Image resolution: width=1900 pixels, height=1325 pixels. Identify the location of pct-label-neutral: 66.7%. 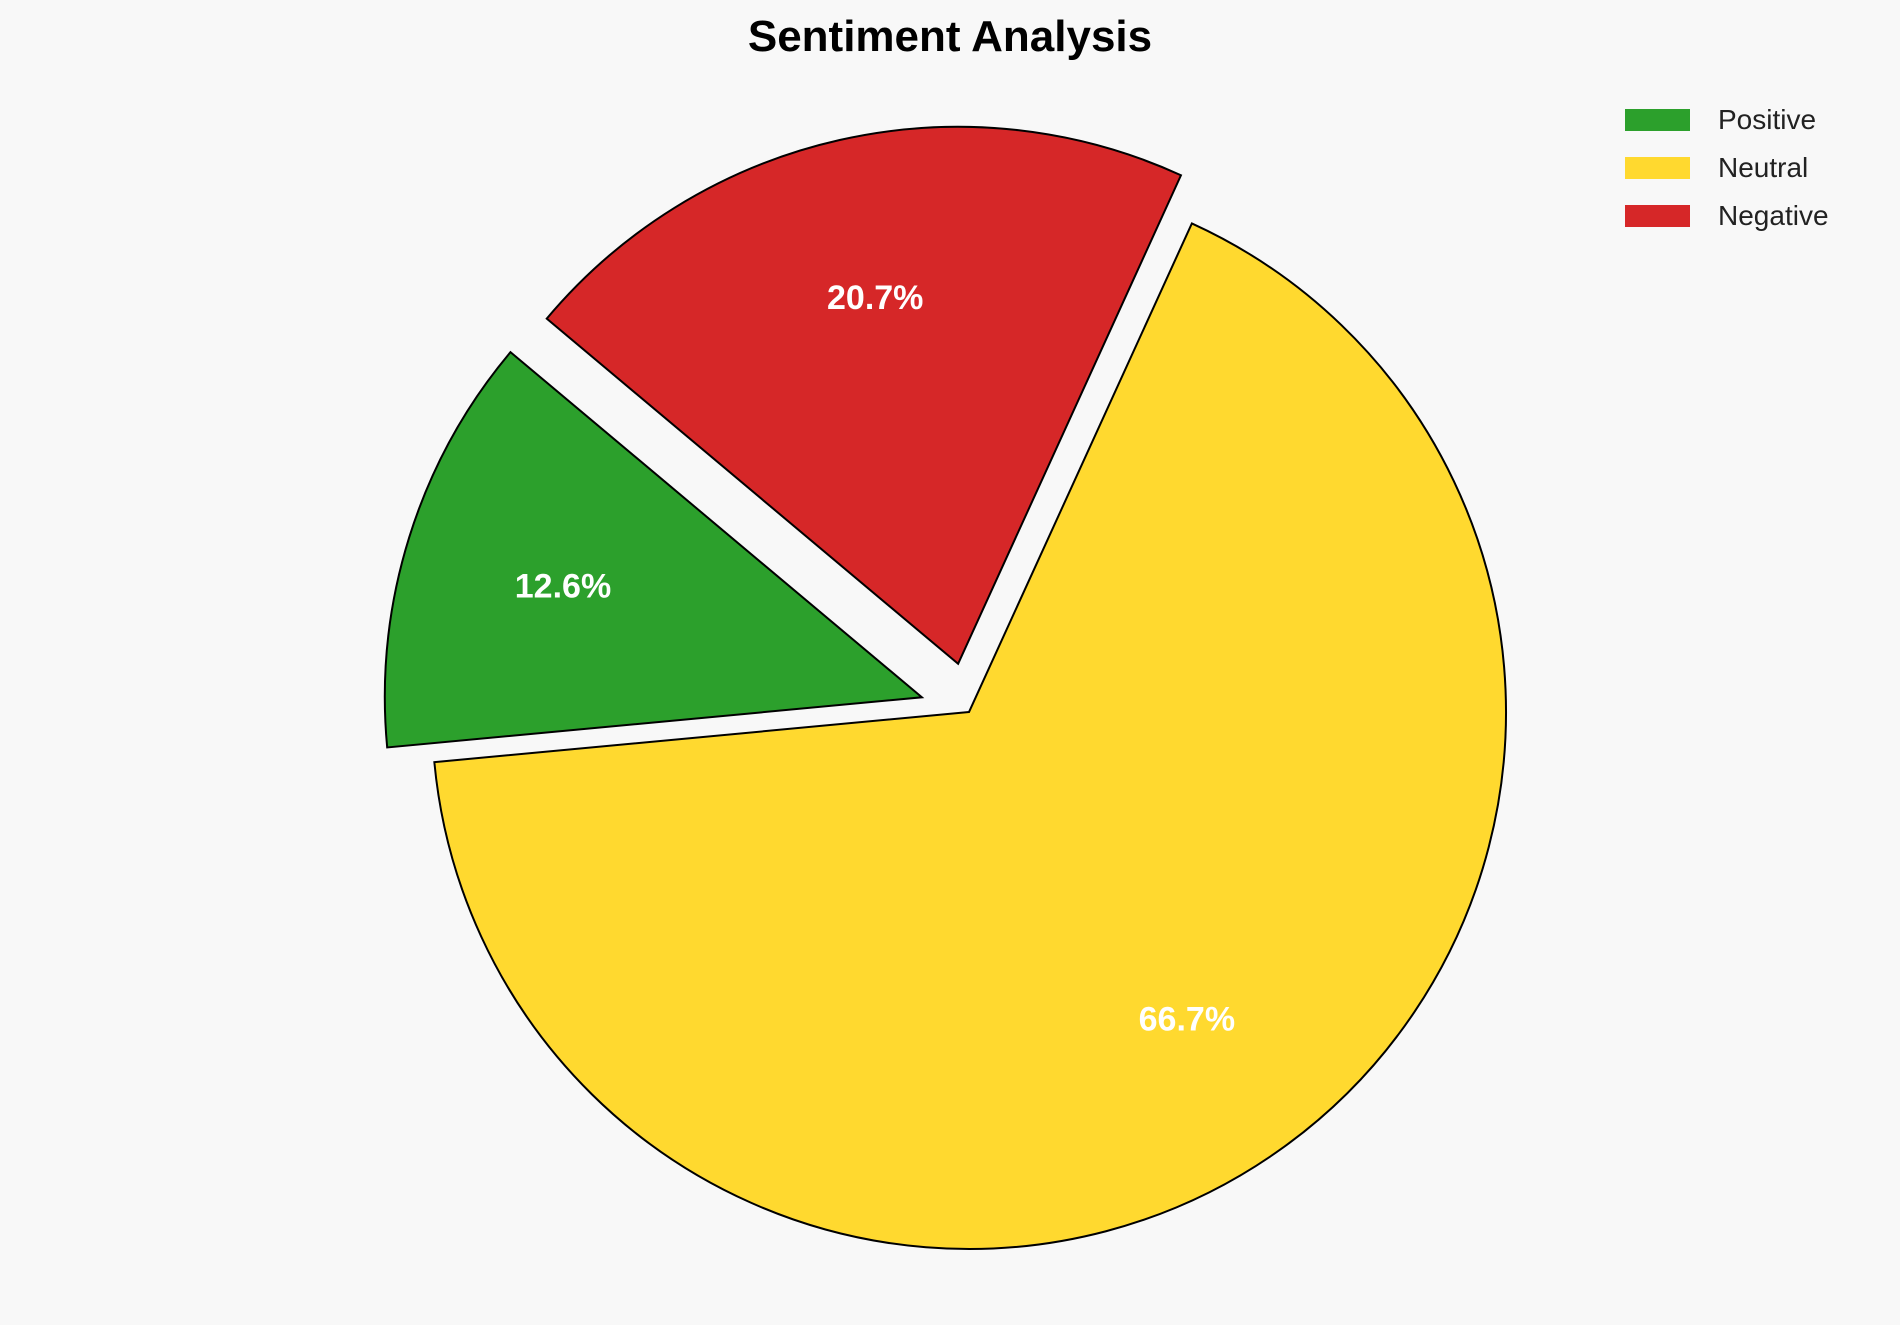
(1187, 1019).